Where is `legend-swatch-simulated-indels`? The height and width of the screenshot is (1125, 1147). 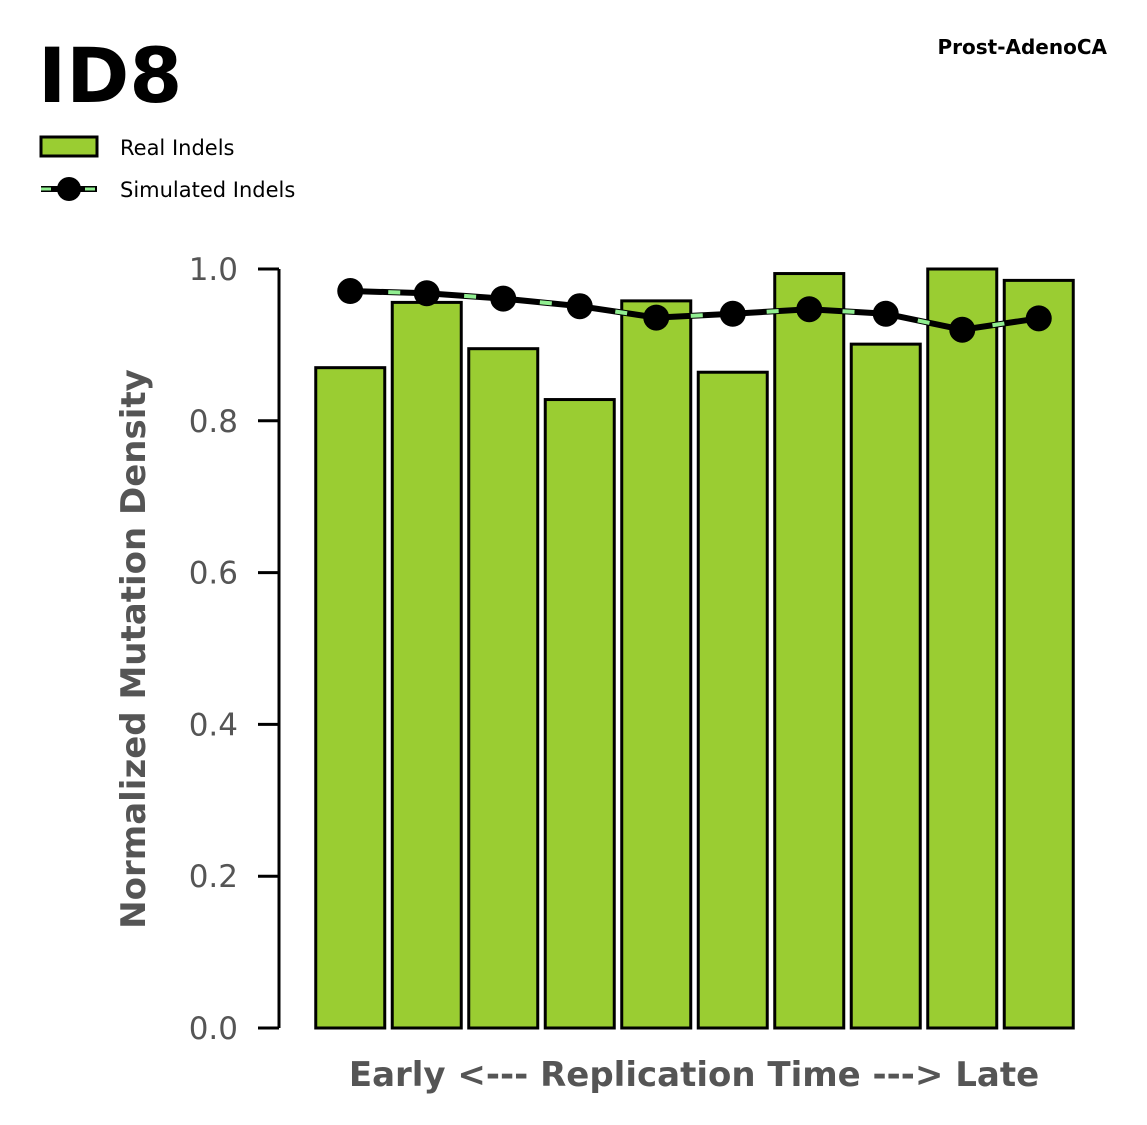
legend-swatch-simulated-indels is located at coordinates (69, 189).